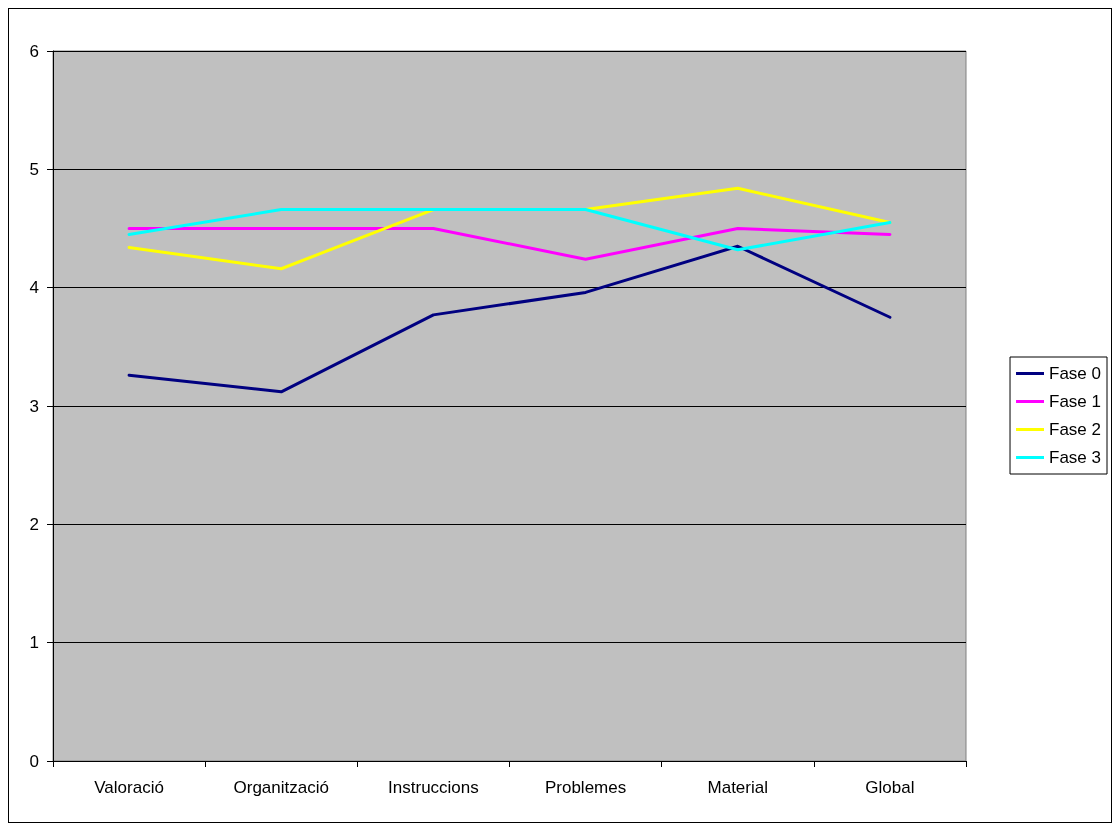  I want to click on x-tick-label: Material, so click(737, 787).